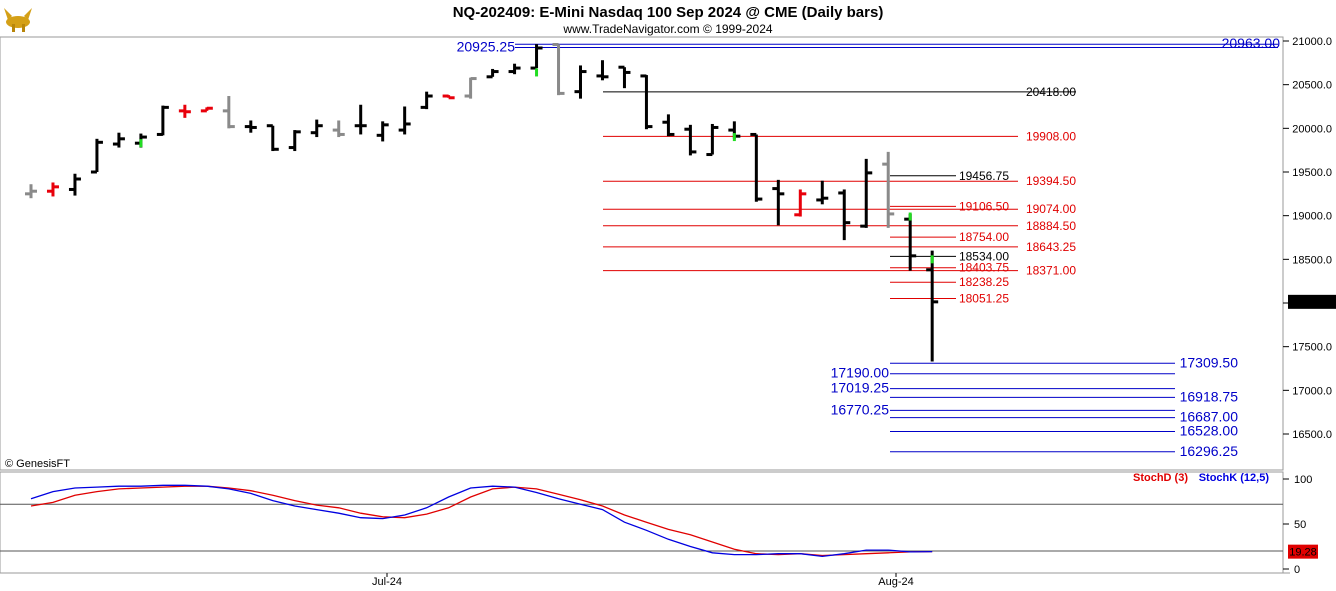 This screenshot has width=1336, height=591. What do you see at coordinates (1209, 417) in the screenshot?
I see `level-label: 16687.00` at bounding box center [1209, 417].